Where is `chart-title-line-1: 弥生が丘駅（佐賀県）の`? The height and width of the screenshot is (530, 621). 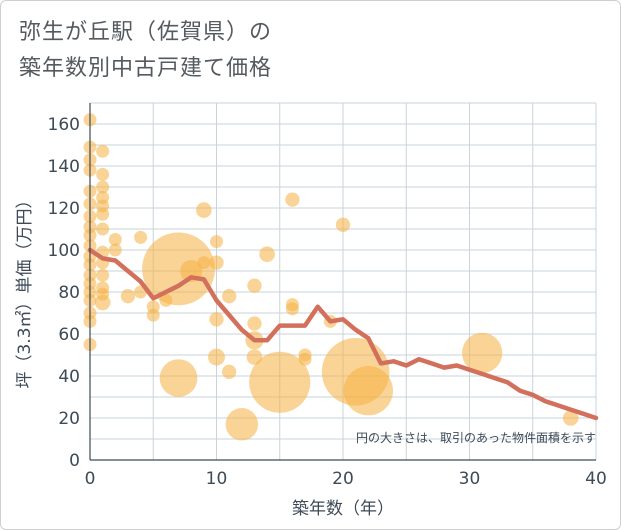 chart-title-line-1: 弥生が丘駅（佐賀県）の is located at coordinates (146, 32).